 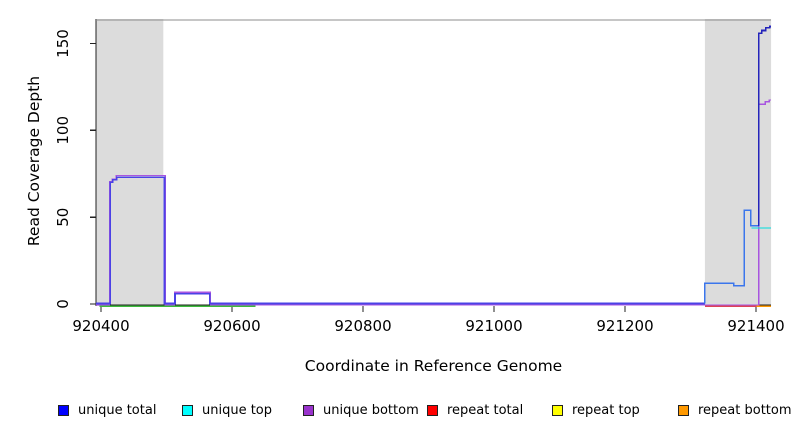 What do you see at coordinates (231, 326) in the screenshot?
I see `x-tick-label: 920600` at bounding box center [231, 326].